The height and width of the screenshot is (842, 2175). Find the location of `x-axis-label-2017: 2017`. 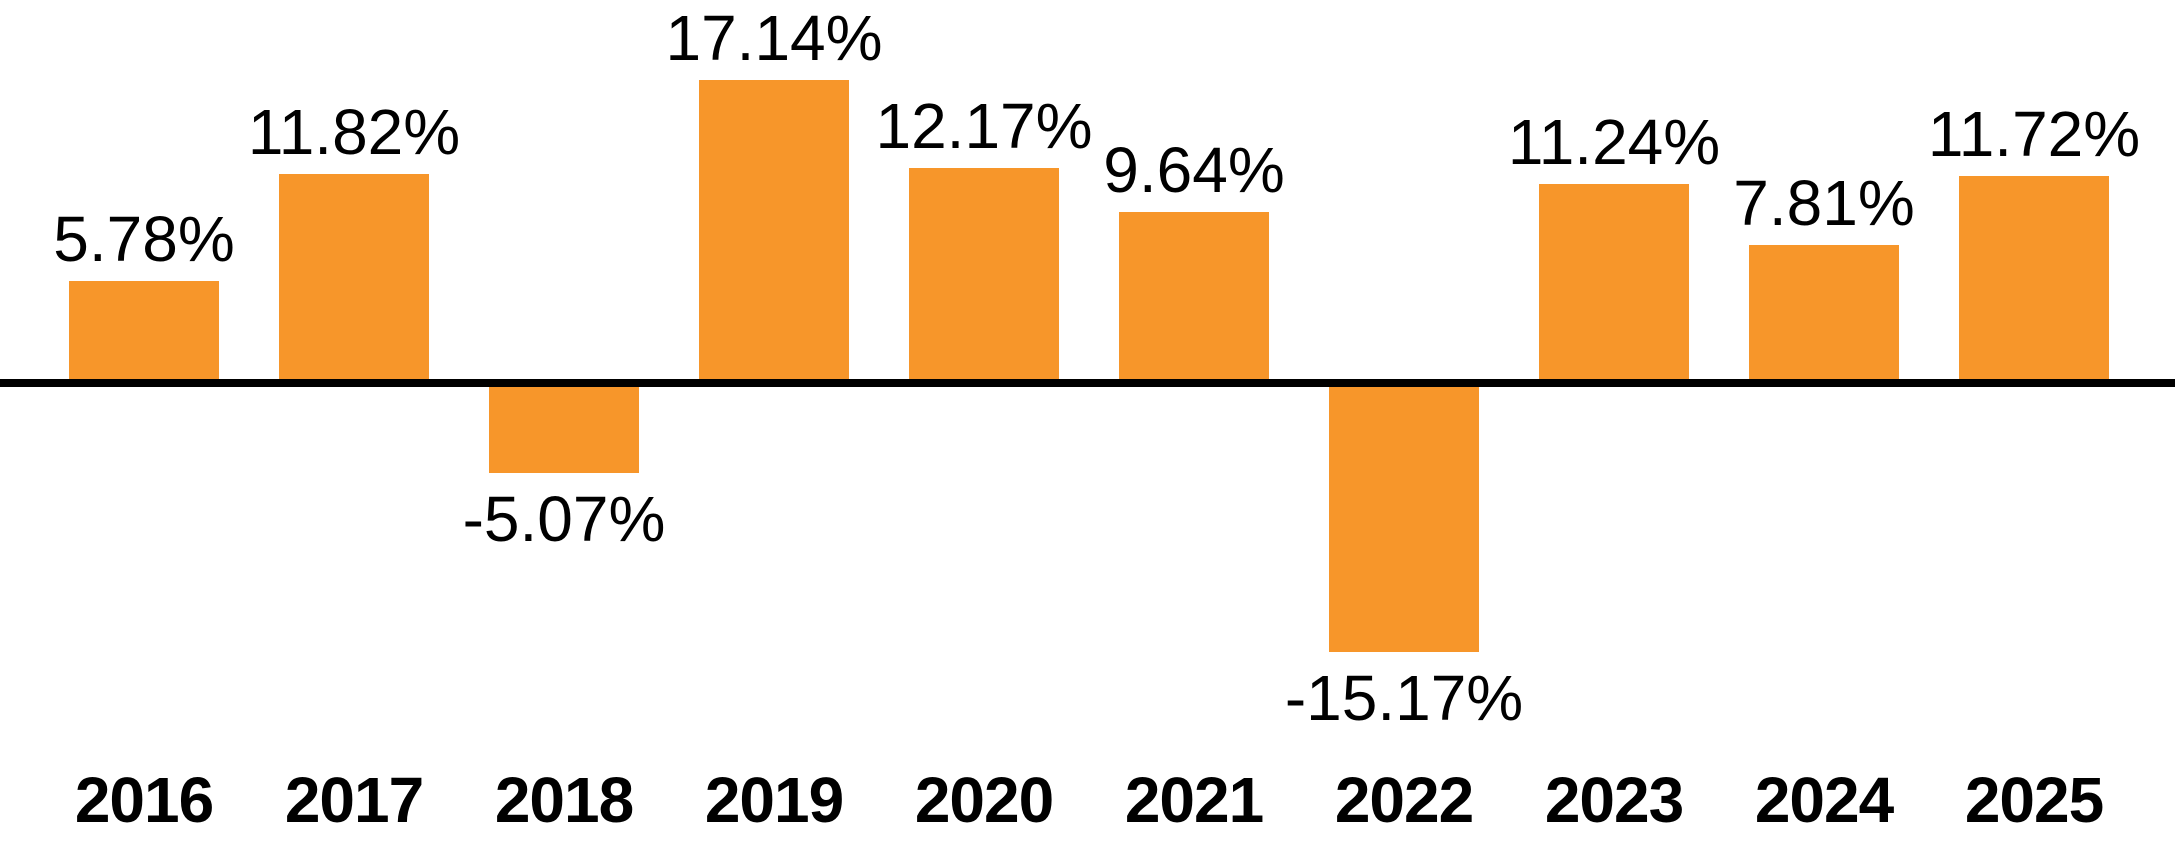

x-axis-label-2017: 2017 is located at coordinates (354, 800).